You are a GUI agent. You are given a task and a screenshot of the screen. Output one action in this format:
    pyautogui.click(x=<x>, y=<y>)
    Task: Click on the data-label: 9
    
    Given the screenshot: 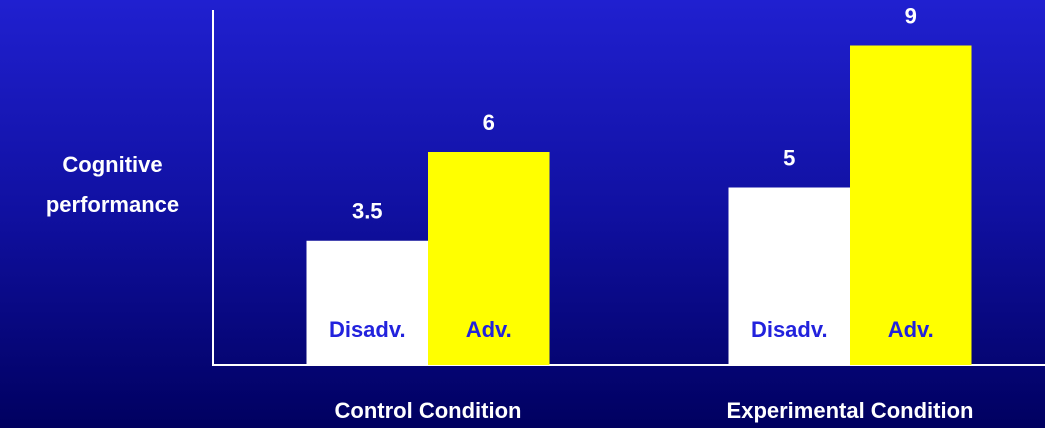 What is the action you would take?
    pyautogui.click(x=911, y=15)
    